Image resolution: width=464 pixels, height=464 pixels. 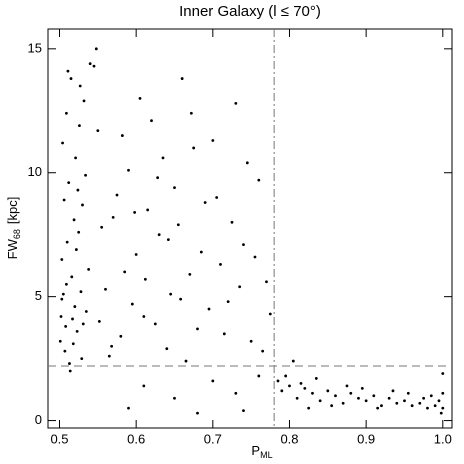 I want to click on y-tick-label: 10, so click(x=35, y=171).